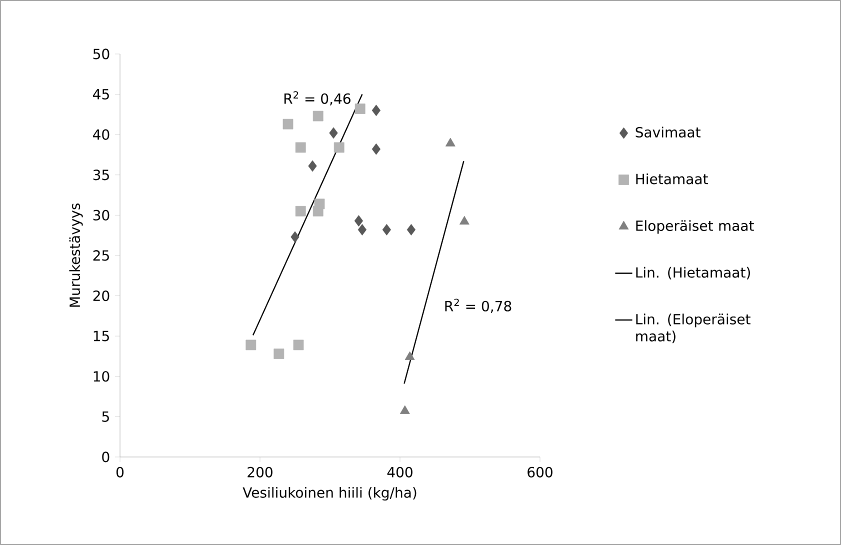 The image size is (841, 545). What do you see at coordinates (101, 175) in the screenshot?
I see `y-tick-label: 35` at bounding box center [101, 175].